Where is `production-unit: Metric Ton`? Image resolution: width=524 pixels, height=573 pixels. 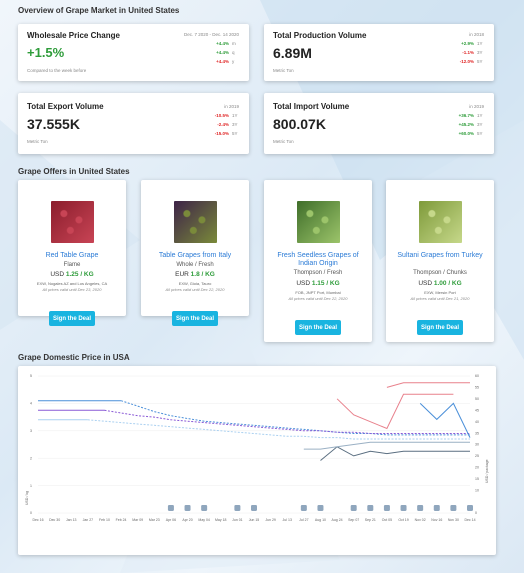
production-unit: Metric Ton is located at coordinates (283, 70).